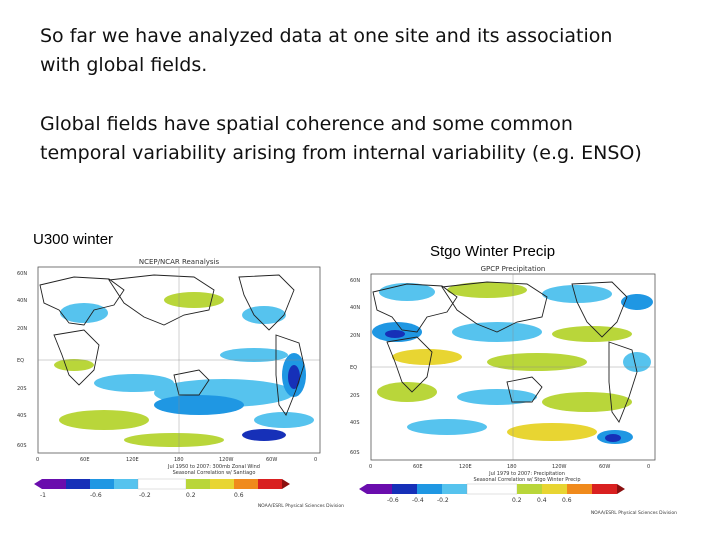 The width and height of the screenshot is (720, 540). I want to click on left-lat-label: 40N, so click(22, 301).